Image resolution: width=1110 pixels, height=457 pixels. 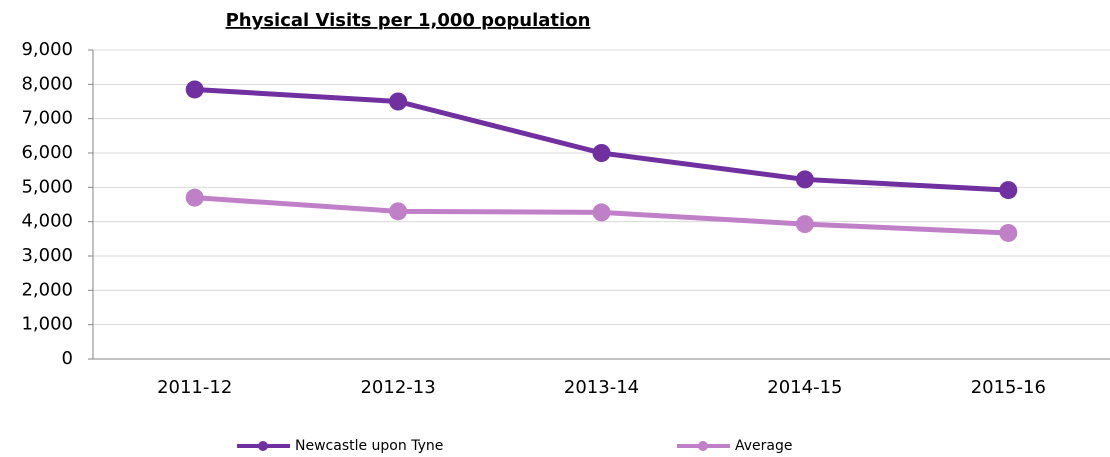 I want to click on y-tick-label: 4,000, so click(x=47, y=221).